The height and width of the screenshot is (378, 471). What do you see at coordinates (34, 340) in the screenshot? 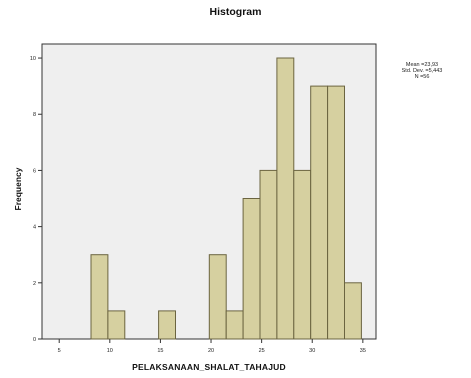
I see `y-tick-label: 0` at bounding box center [34, 340].